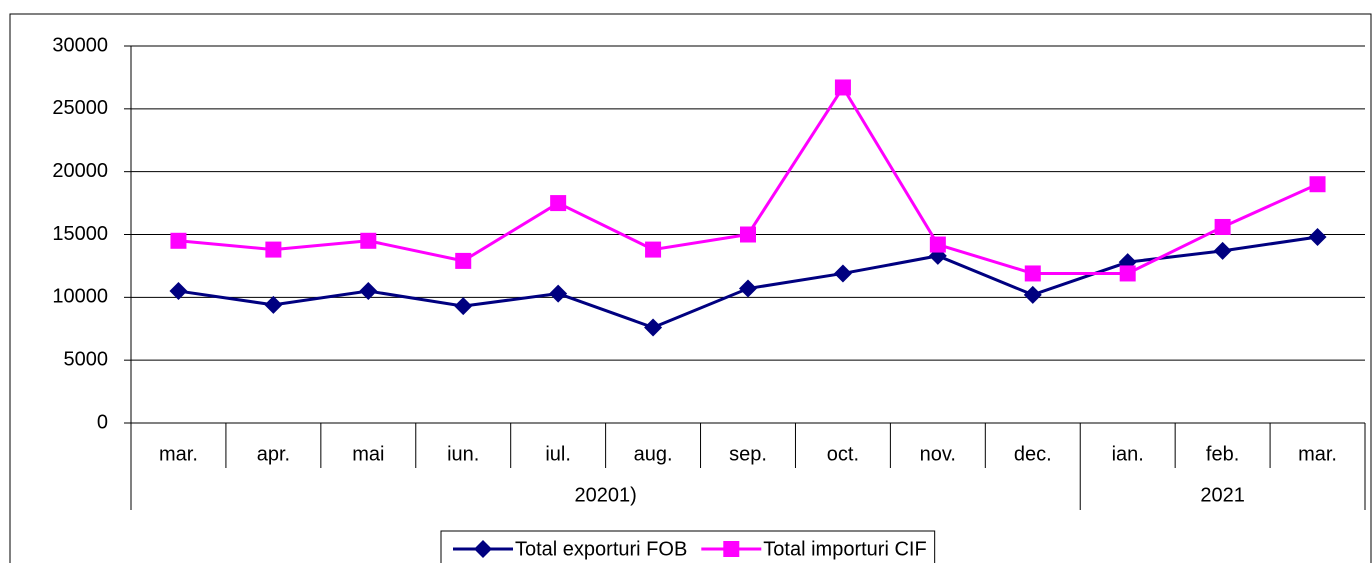  I want to click on x-tick-label: nov., so click(938, 454).